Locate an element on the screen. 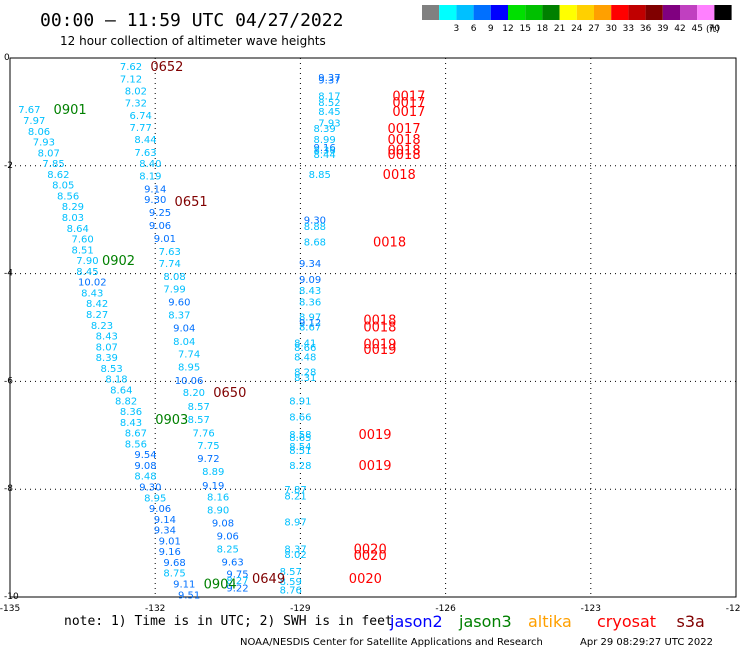  wave-height-value: 9.11 is located at coordinates (184, 585).